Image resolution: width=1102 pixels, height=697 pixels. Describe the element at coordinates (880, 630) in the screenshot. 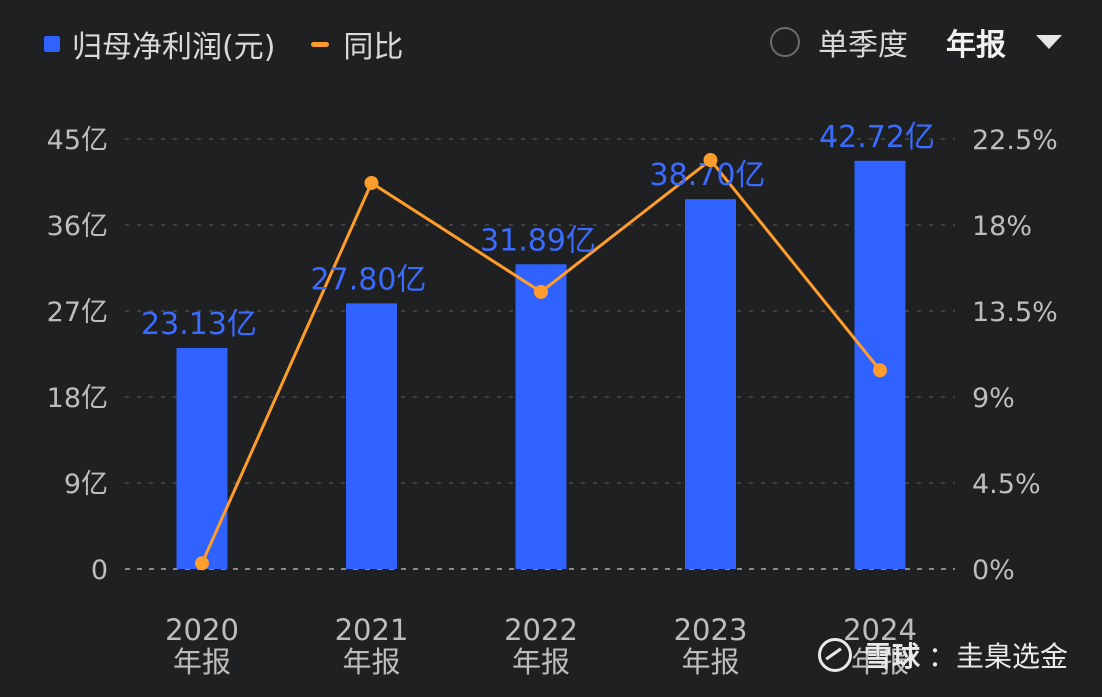

I see `x-tick-label-year: 2024` at that location.